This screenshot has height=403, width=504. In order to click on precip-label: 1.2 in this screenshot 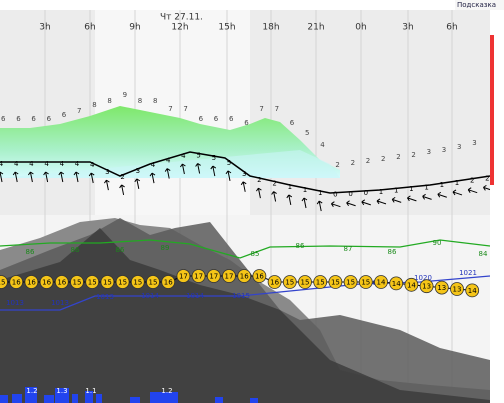, I will do `click(166, 391)`.